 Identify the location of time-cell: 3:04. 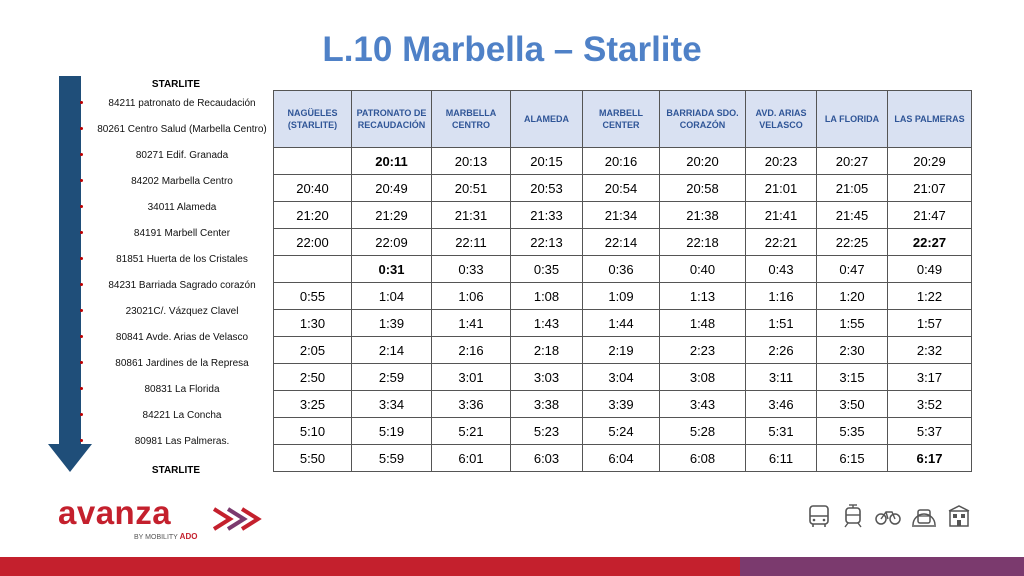
(621, 377).